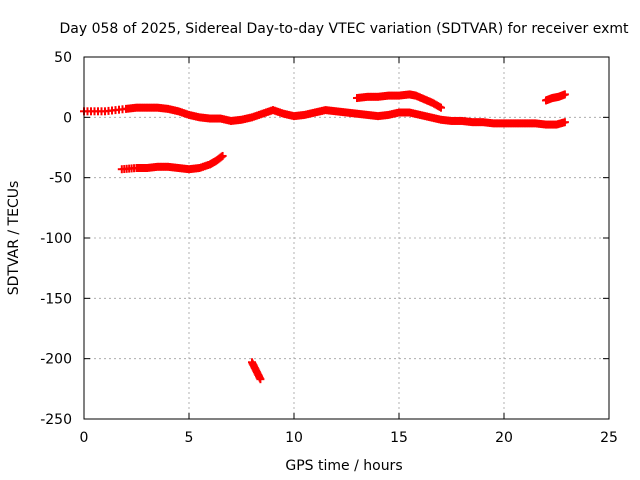  What do you see at coordinates (56, 420) in the screenshot?
I see `y-tick-label: -250` at bounding box center [56, 420].